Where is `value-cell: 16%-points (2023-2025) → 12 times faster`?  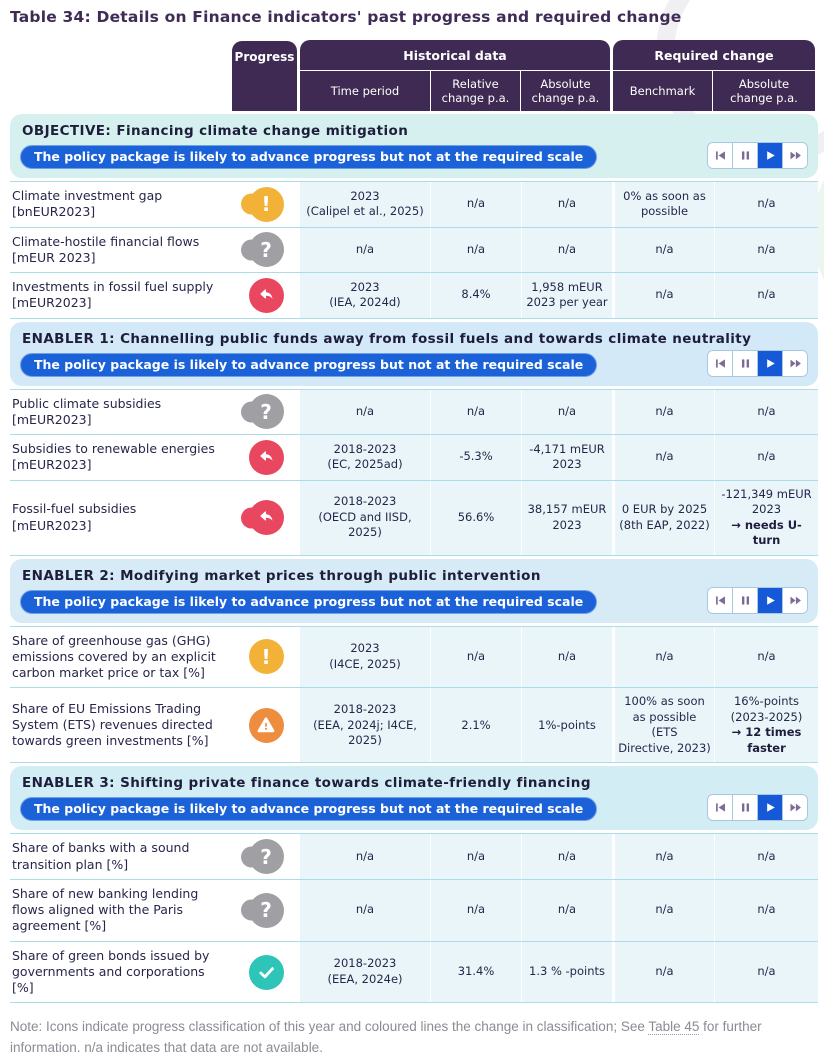
value-cell: 16%-points (2023-2025) → 12 times faster is located at coordinates (766, 725).